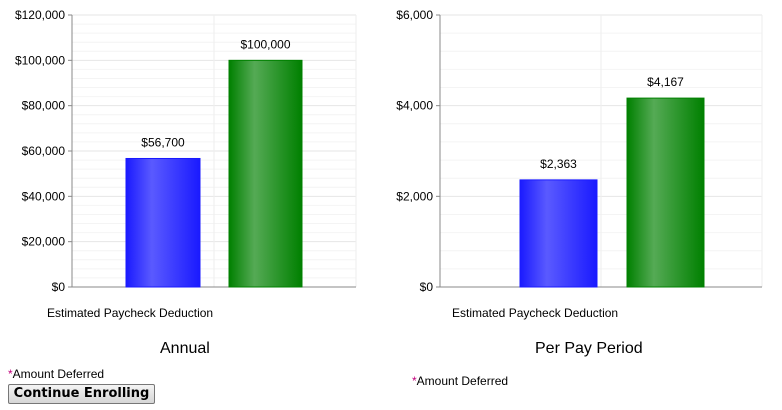 The height and width of the screenshot is (410, 782). What do you see at coordinates (44, 106) in the screenshot?
I see `y-tick-label: $80,000` at bounding box center [44, 106].